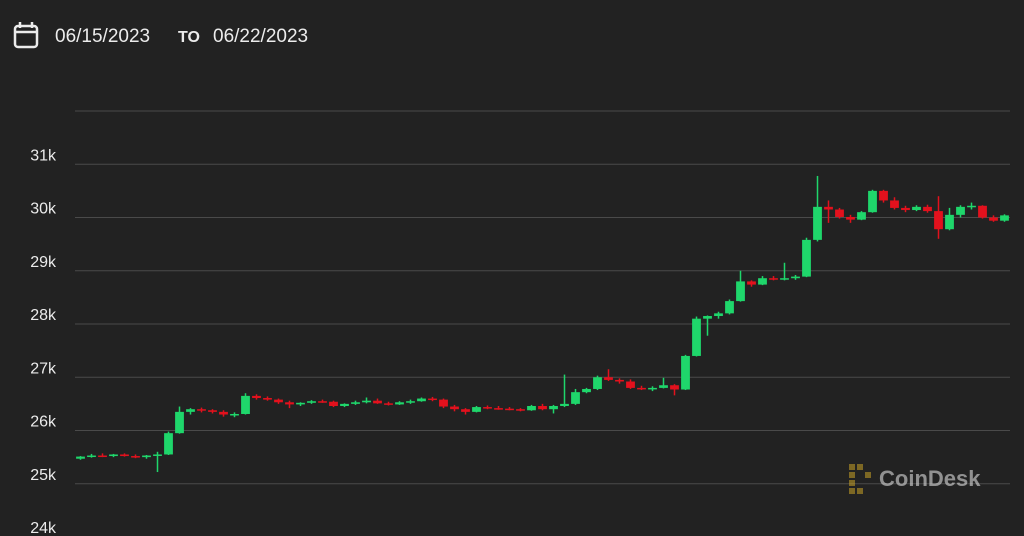 This screenshot has height=536, width=1024. I want to click on y-tick-label: 29k, so click(43, 262).